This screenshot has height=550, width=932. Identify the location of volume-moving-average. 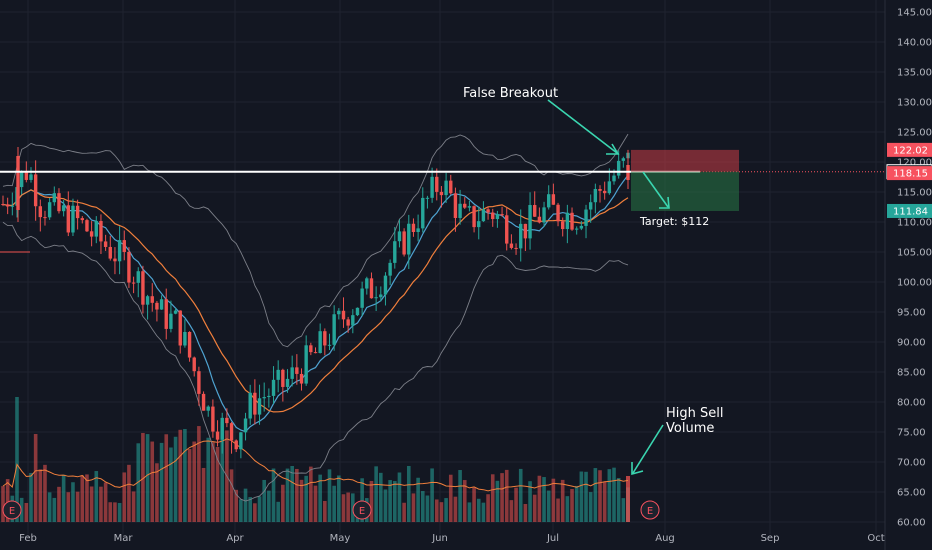
(315, 465).